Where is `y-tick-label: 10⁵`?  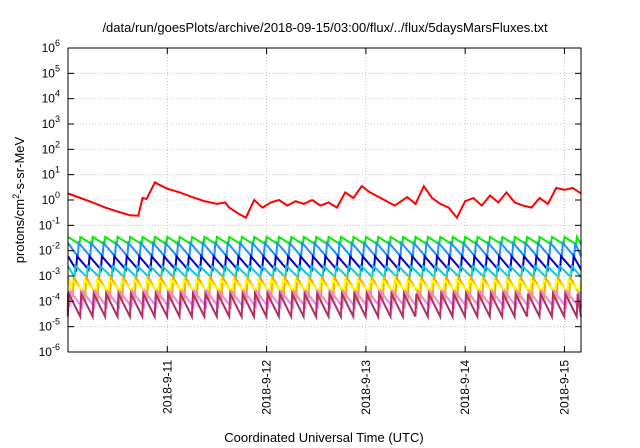 y-tick-label: 10⁵ is located at coordinates (51, 71).